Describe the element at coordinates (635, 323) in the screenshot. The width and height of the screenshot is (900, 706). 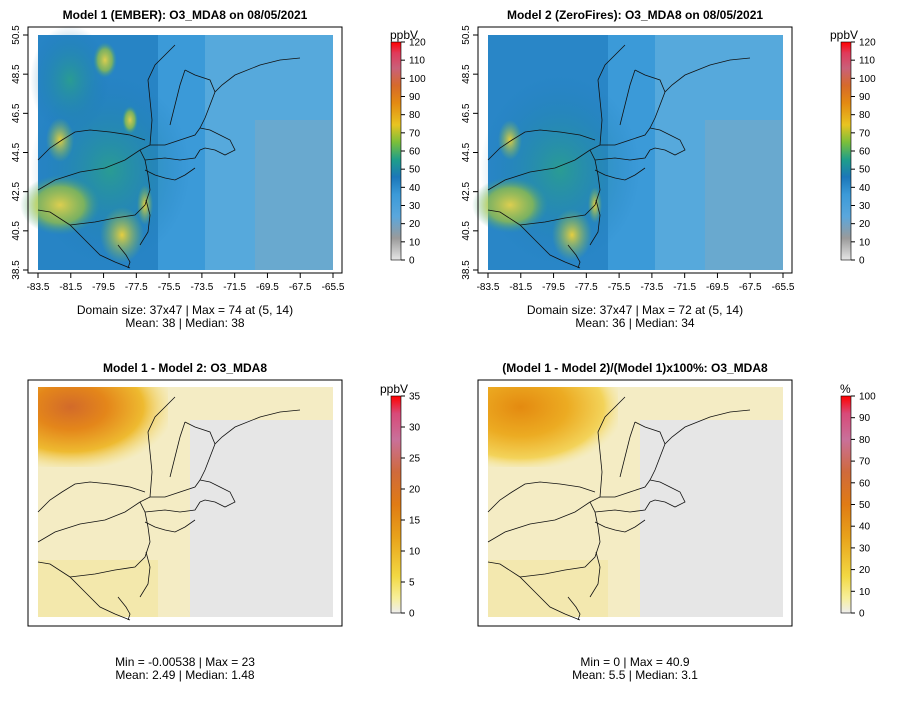
I see `stats-line-2: Mean: 36 | Median: 34` at that location.